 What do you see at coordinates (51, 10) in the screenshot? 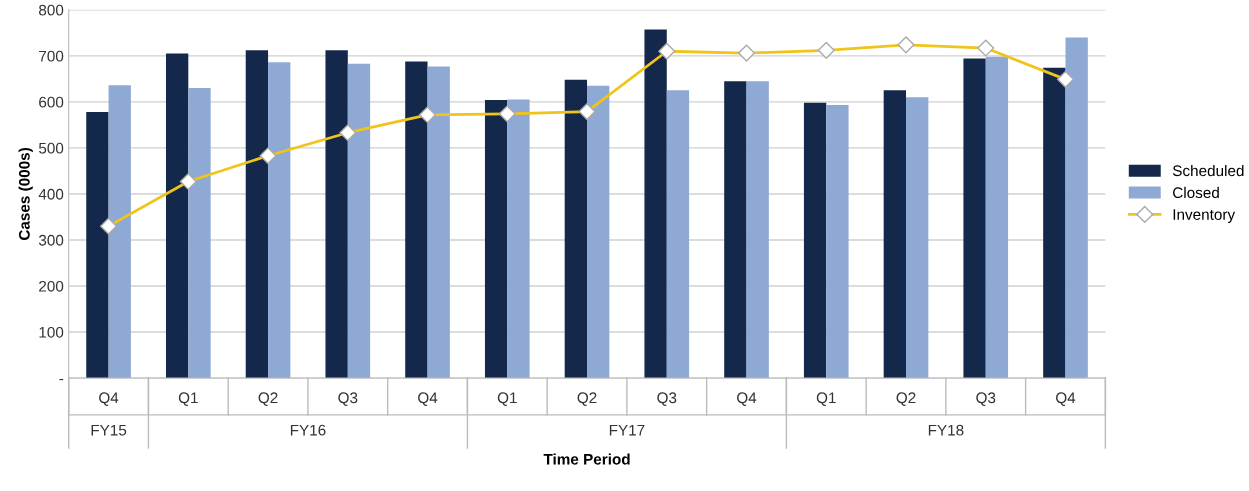
I see `y-tick-label: 800` at bounding box center [51, 10].